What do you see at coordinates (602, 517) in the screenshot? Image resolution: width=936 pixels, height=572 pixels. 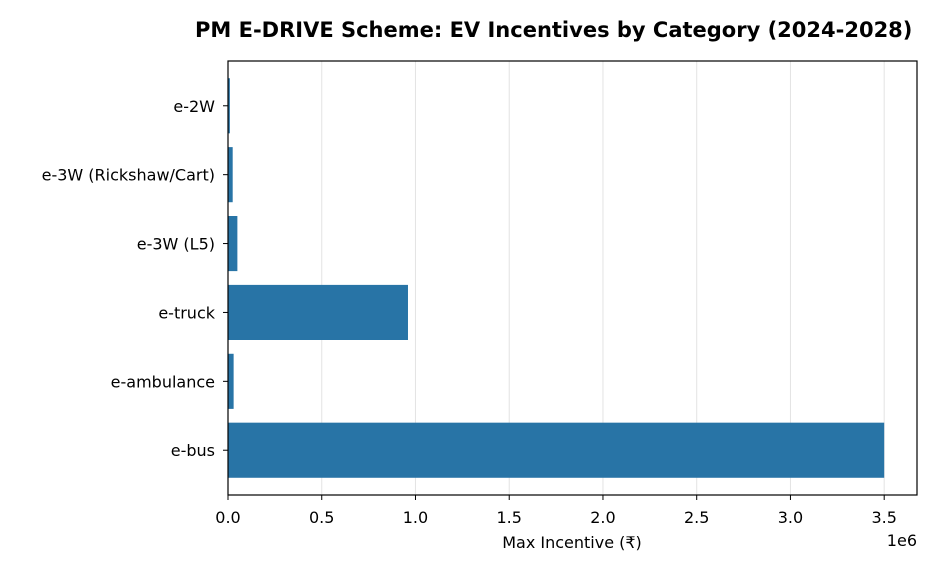 I see `x-tick-label: 2.0` at bounding box center [602, 517].